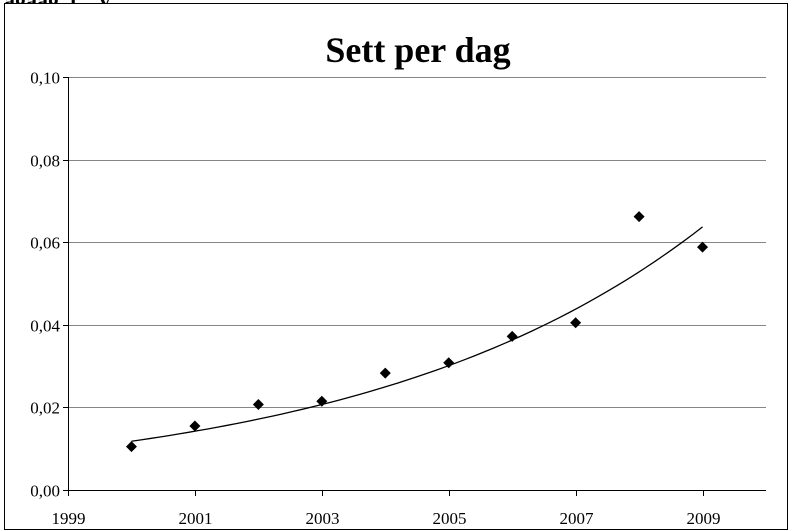 Image resolution: width=812 pixels, height=531 pixels. I want to click on x-tick-label: 2007, so click(577, 518).